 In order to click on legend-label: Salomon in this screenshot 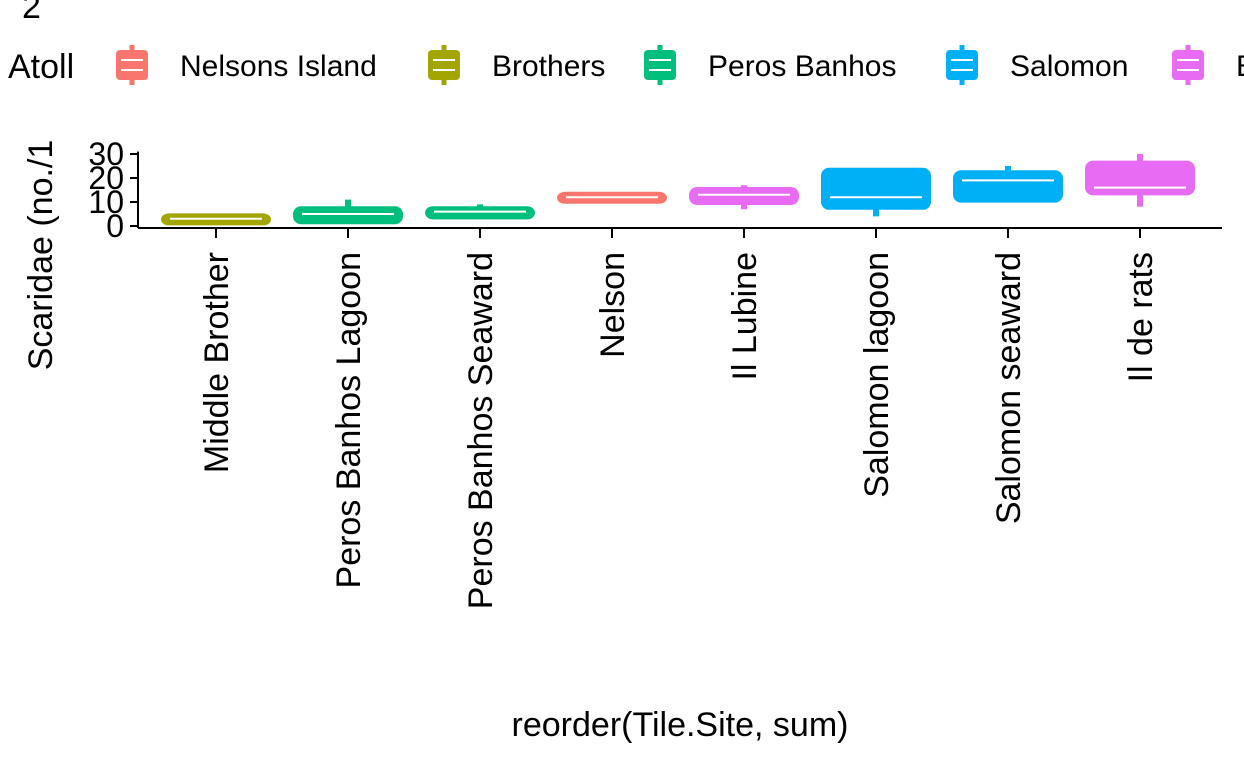, I will do `click(1069, 66)`.